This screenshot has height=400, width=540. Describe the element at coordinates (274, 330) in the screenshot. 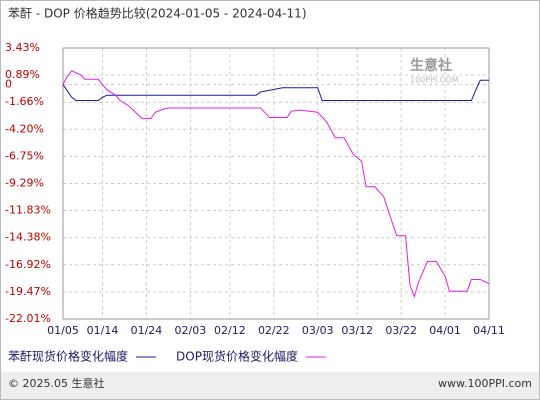

I see `x-tick-label: 02/22` at that location.